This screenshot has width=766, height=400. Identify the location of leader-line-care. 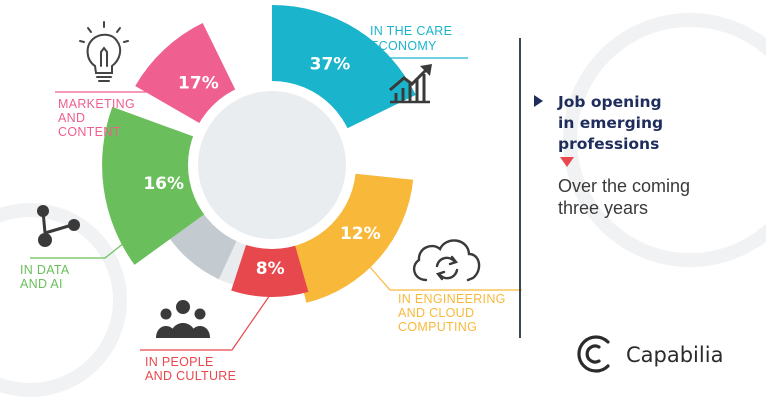
(402, 67).